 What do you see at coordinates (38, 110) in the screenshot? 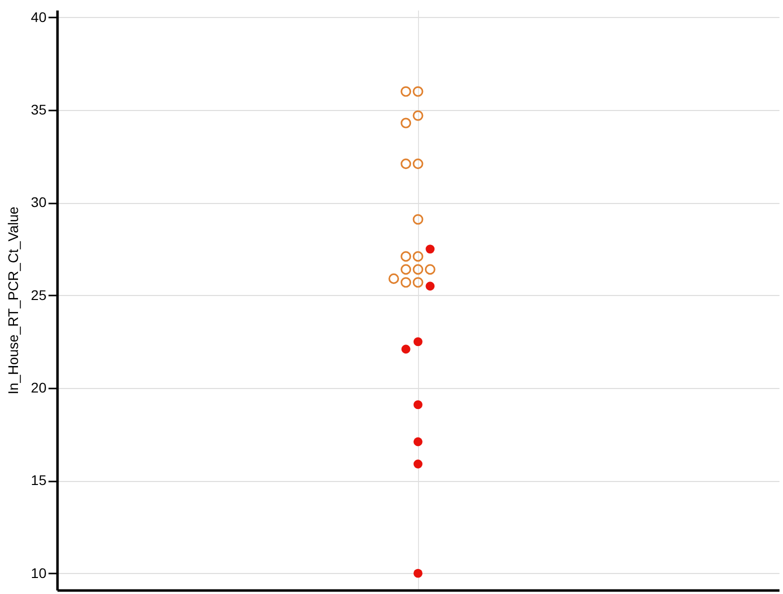
I see `y-tick-label: 35` at bounding box center [38, 110].